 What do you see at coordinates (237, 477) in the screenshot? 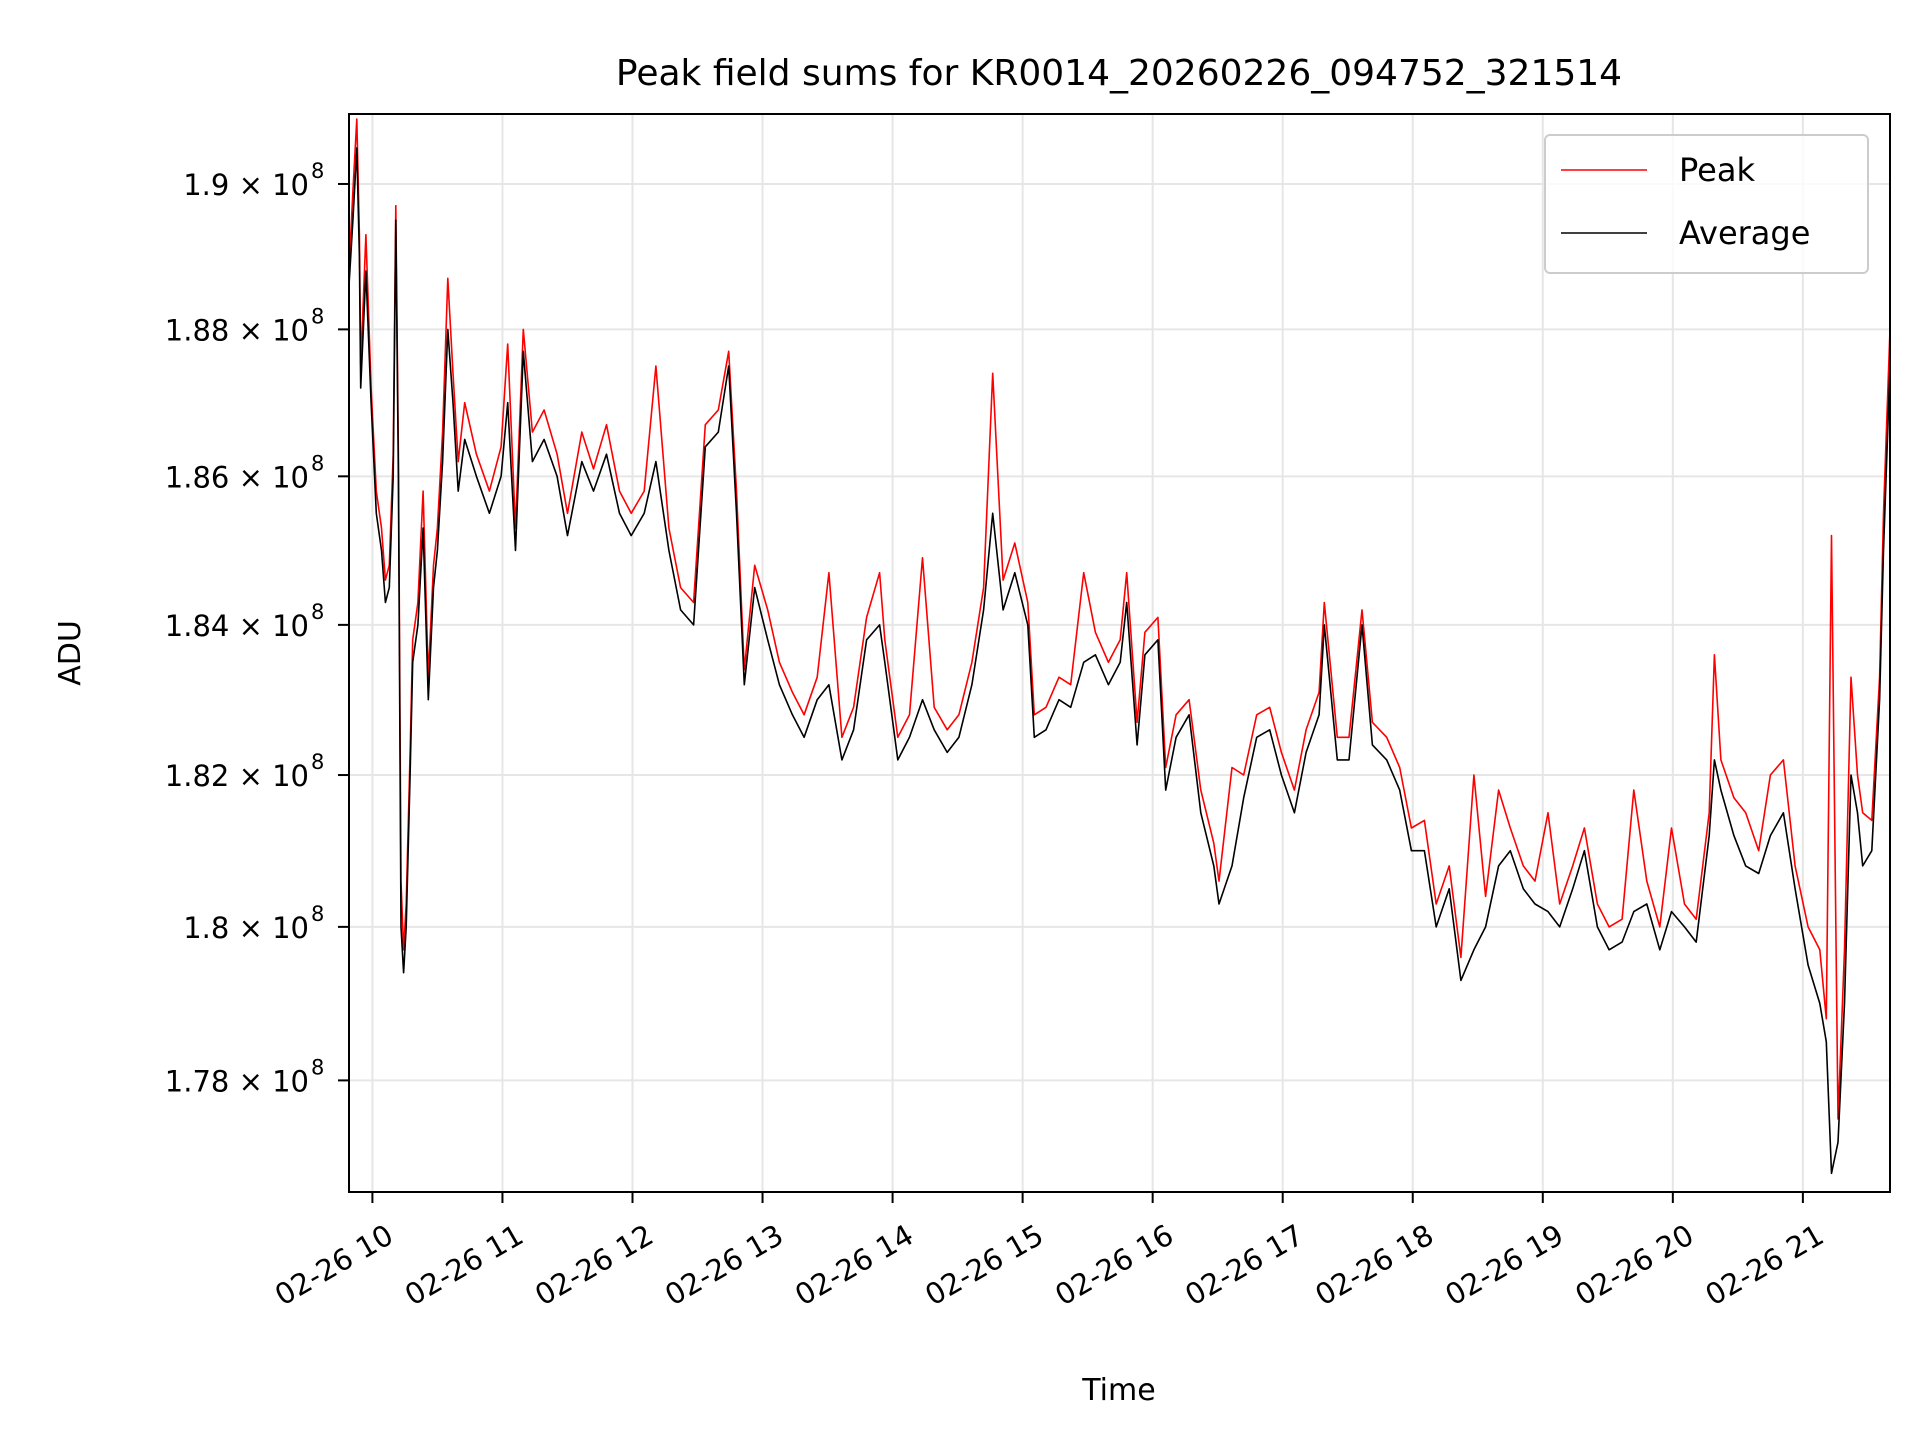
I see `y-tick-label: 1.86 × 10` at bounding box center [237, 477].